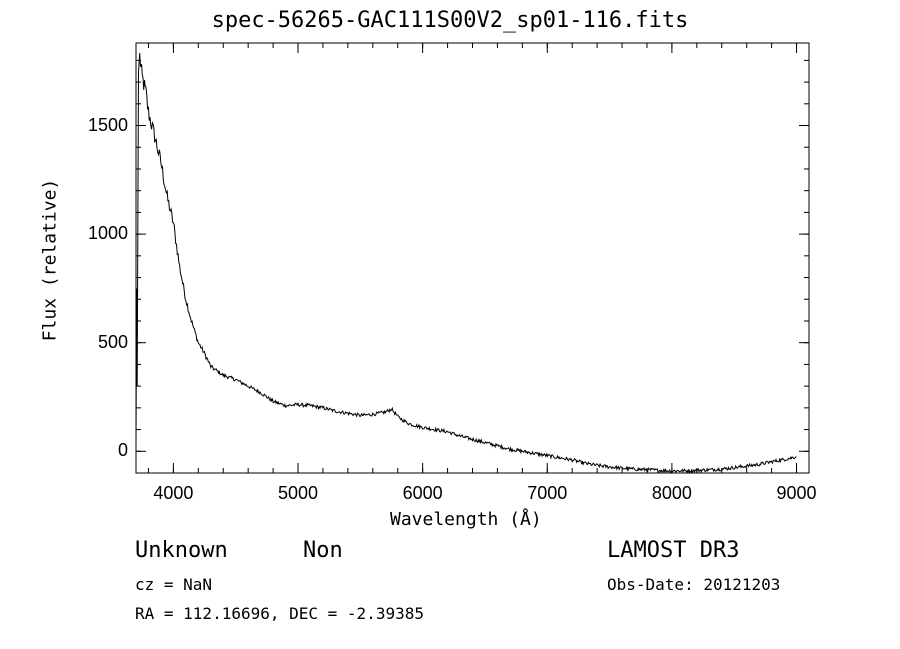 This screenshot has height=649, width=900. What do you see at coordinates (173, 493) in the screenshot?
I see `x-tick-label: 4000` at bounding box center [173, 493].